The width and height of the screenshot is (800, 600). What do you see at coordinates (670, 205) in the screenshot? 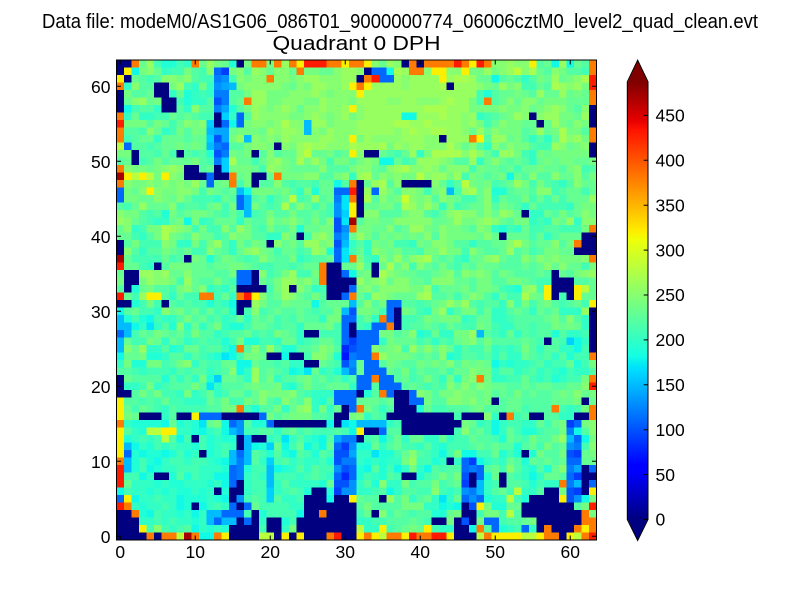
I see `svg-text: 350` at bounding box center [670, 205].